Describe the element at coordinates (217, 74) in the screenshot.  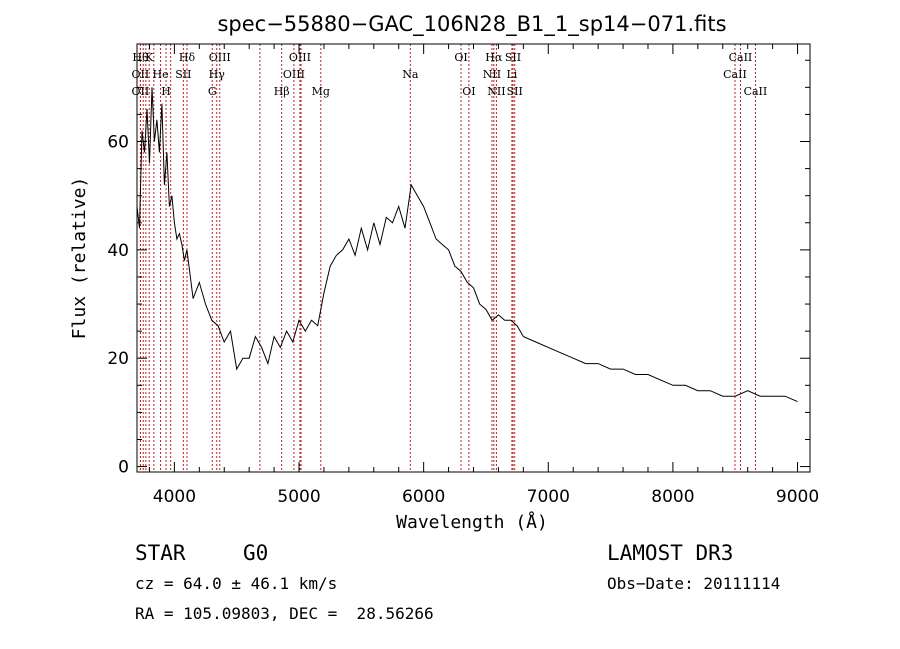
I see `line-label: Hγ` at that location.